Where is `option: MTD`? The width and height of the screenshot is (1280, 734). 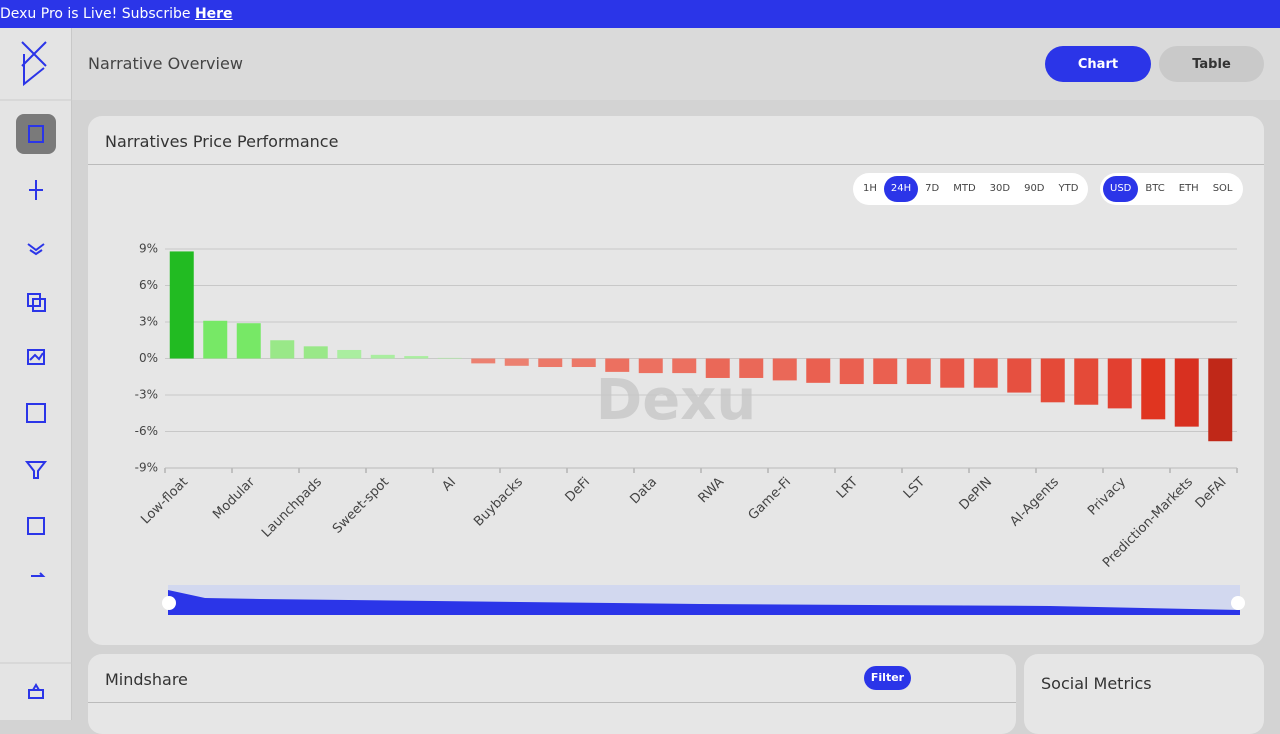
option: MTD is located at coordinates (964, 188).